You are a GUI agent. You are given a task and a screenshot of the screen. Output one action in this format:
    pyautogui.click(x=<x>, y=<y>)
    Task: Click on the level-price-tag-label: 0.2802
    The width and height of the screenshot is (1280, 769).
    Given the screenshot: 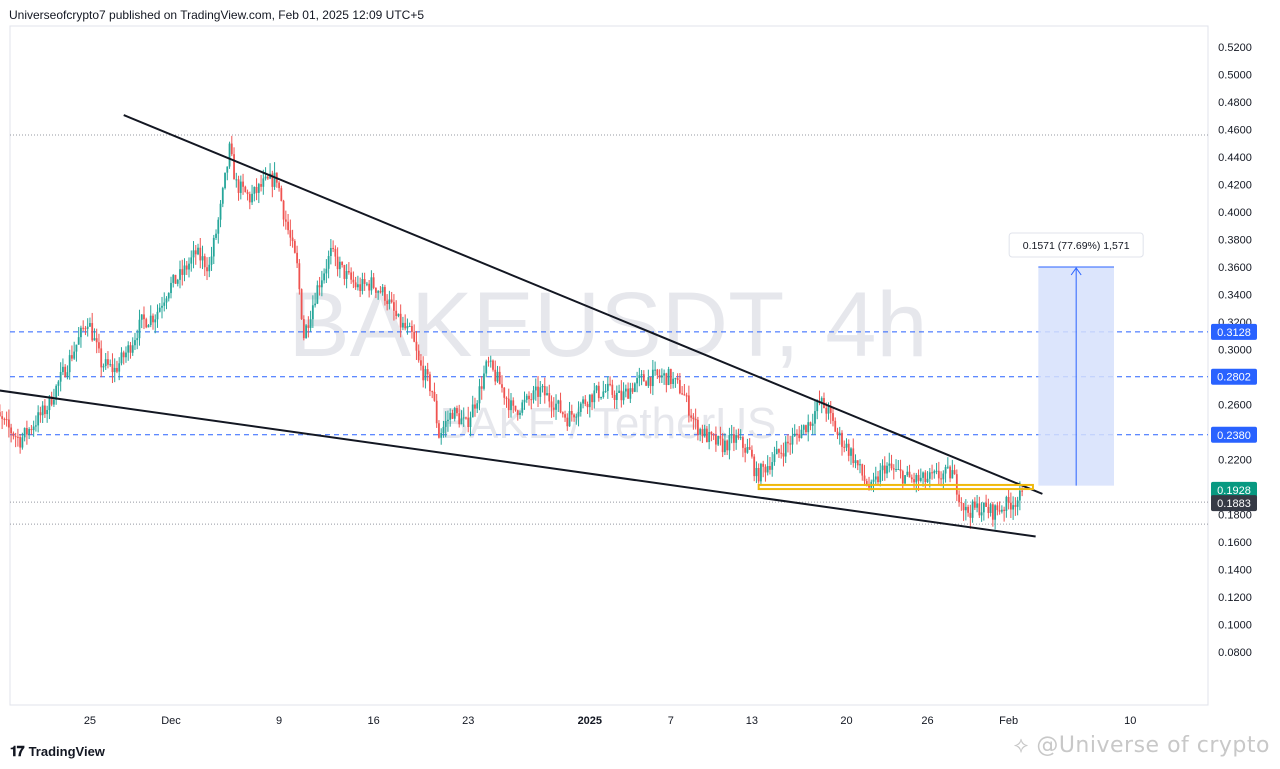 What is the action you would take?
    pyautogui.click(x=1234, y=378)
    